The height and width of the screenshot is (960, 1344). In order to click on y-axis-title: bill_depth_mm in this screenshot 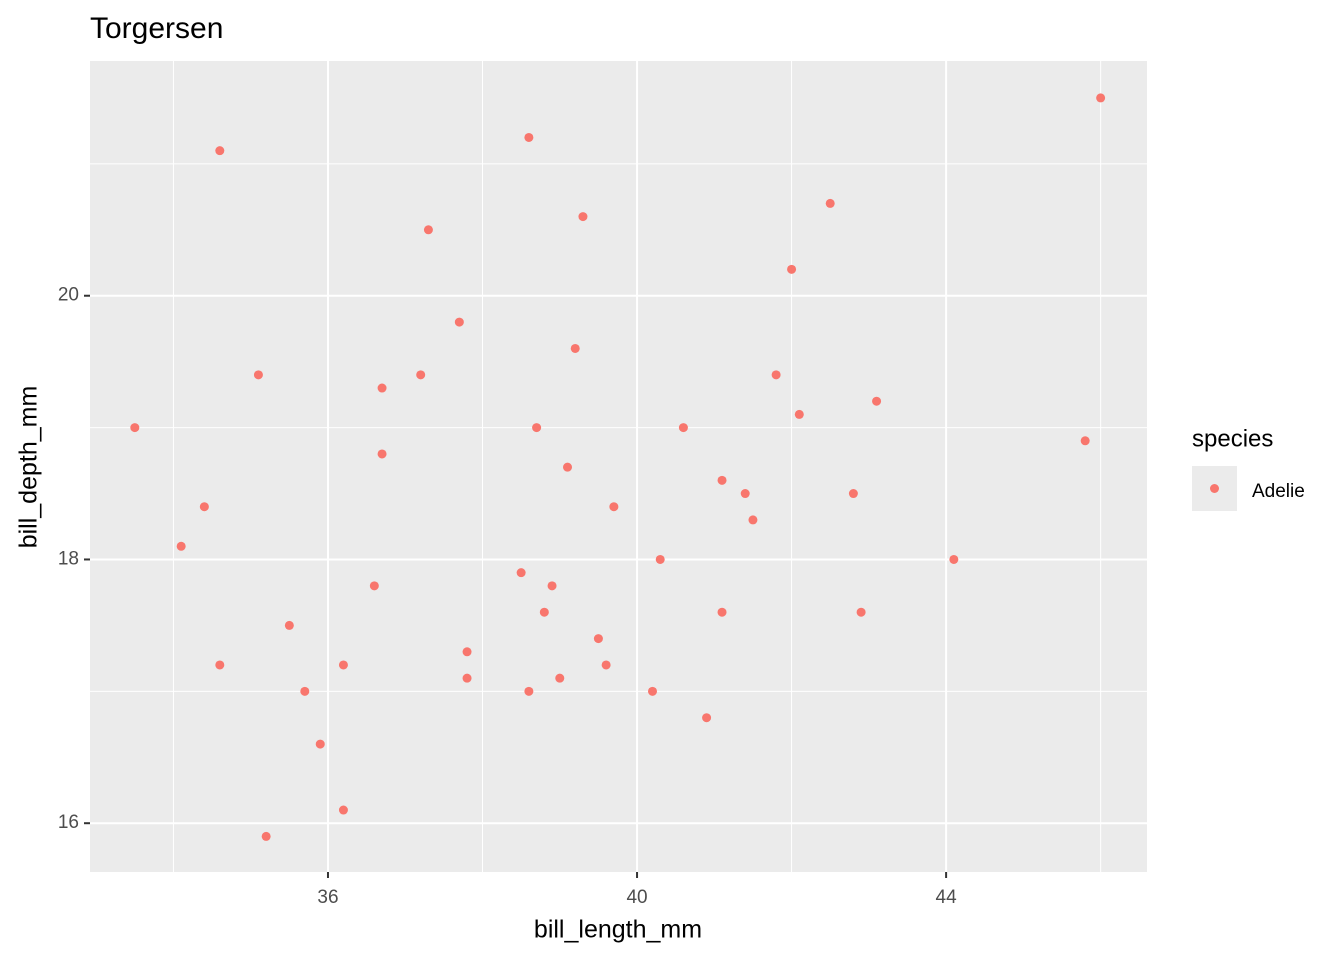, I will do `click(29, 467)`.